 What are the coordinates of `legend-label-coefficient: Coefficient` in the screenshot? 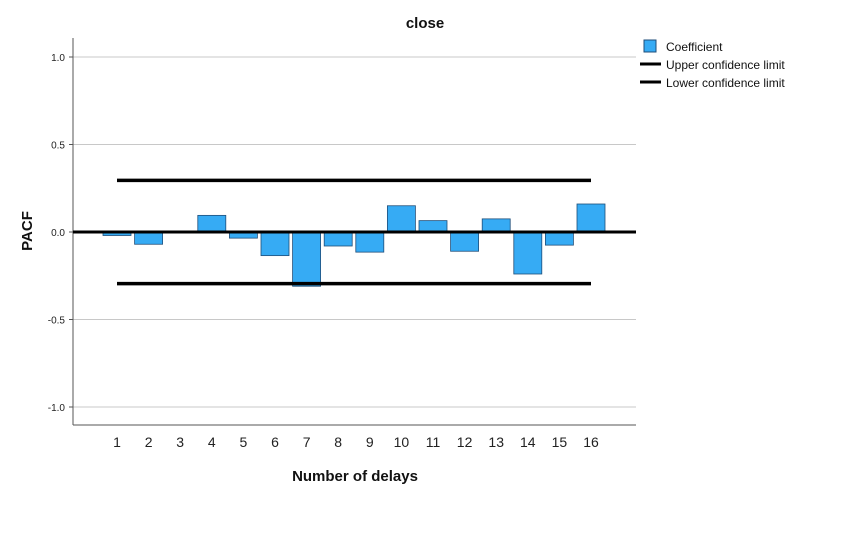 It's located at (694, 47).